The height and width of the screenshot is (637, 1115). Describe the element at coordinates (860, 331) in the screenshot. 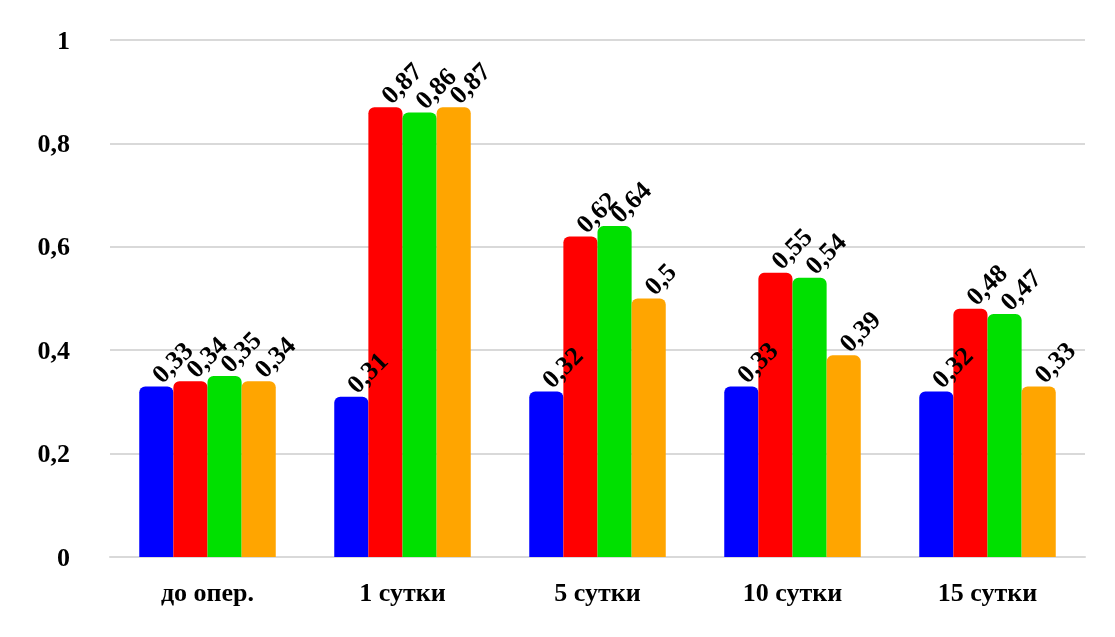

I see `data-label: 0,39` at that location.